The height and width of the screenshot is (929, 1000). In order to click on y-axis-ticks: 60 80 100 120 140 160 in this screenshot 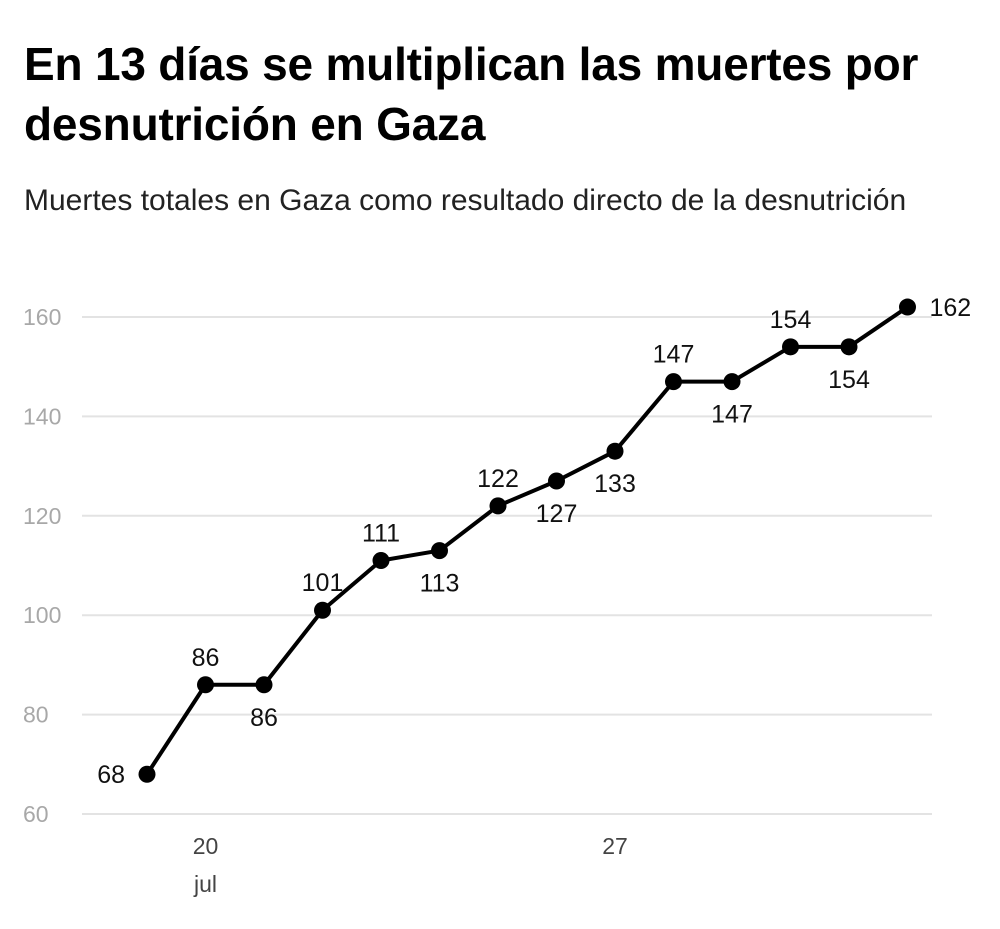, I will do `click(42, 565)`.